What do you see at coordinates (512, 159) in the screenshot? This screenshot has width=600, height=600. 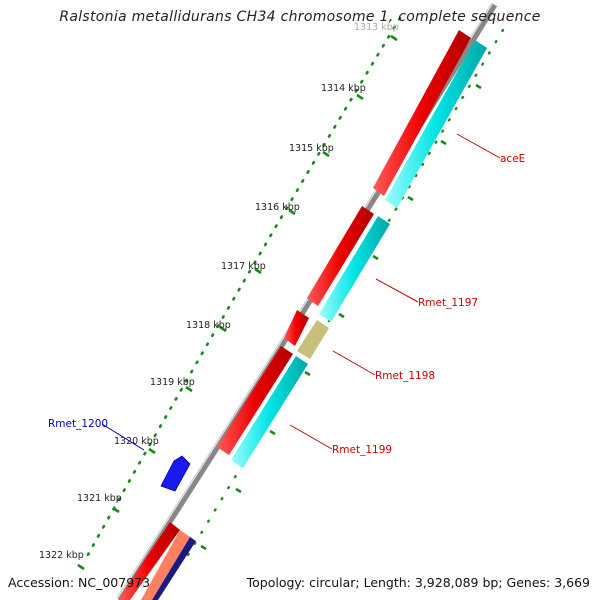 I see `gene-label-acee: aceE` at bounding box center [512, 159].